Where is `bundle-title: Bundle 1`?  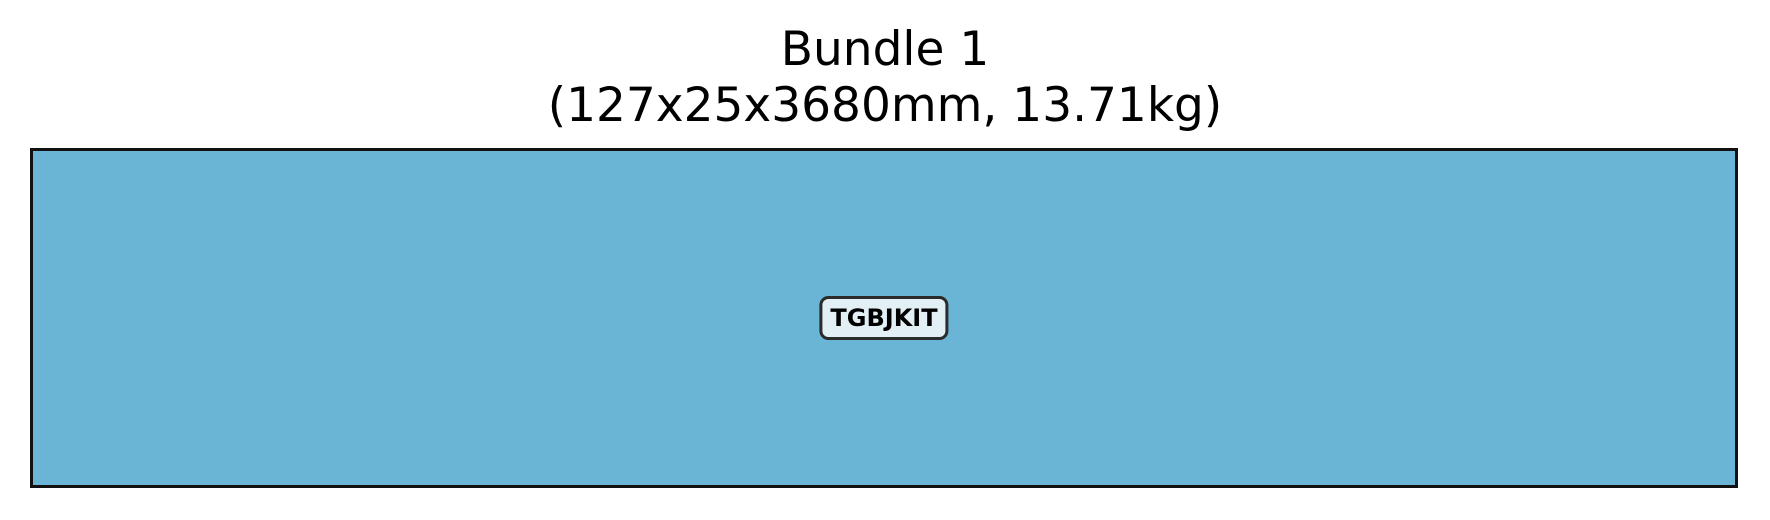 bundle-title: Bundle 1 is located at coordinates (885, 49).